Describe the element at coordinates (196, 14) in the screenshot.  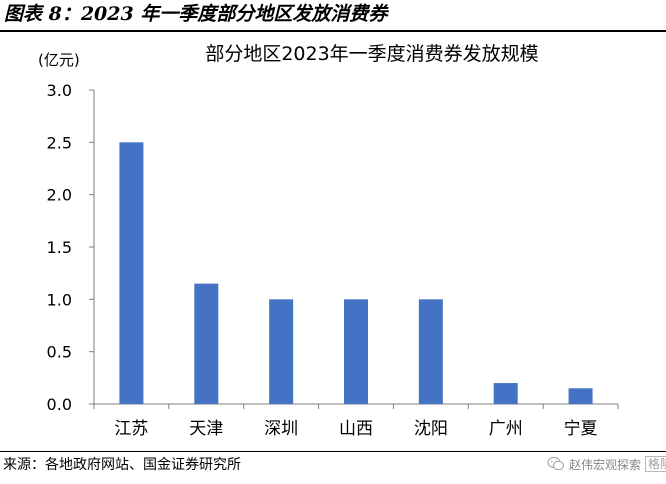
I see `figure-title: 图表 8：2023 年一季度部分地区发放消费券` at that location.